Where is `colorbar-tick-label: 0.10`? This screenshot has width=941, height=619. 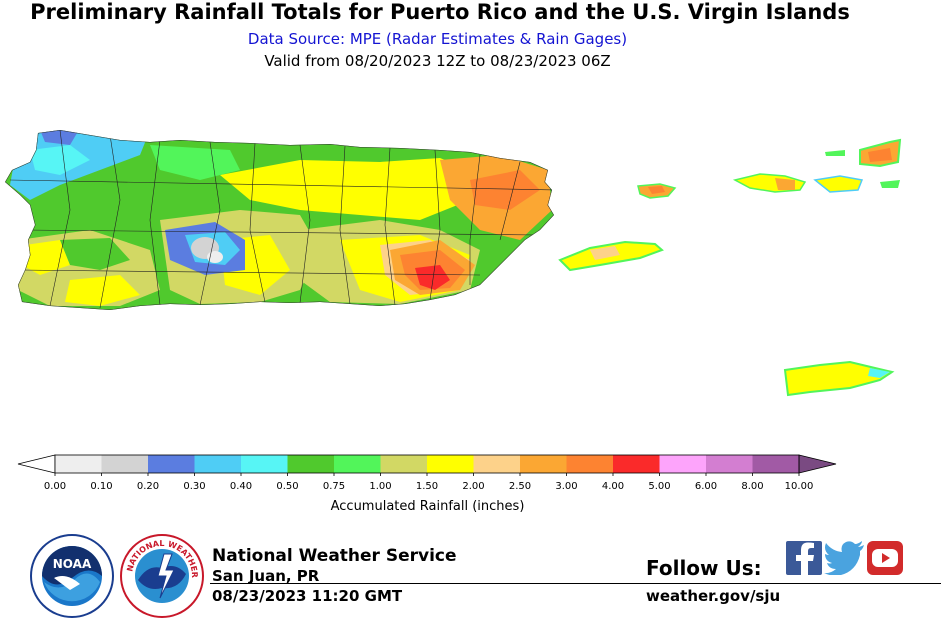
colorbar-tick-label: 0.10 is located at coordinates (101, 486).